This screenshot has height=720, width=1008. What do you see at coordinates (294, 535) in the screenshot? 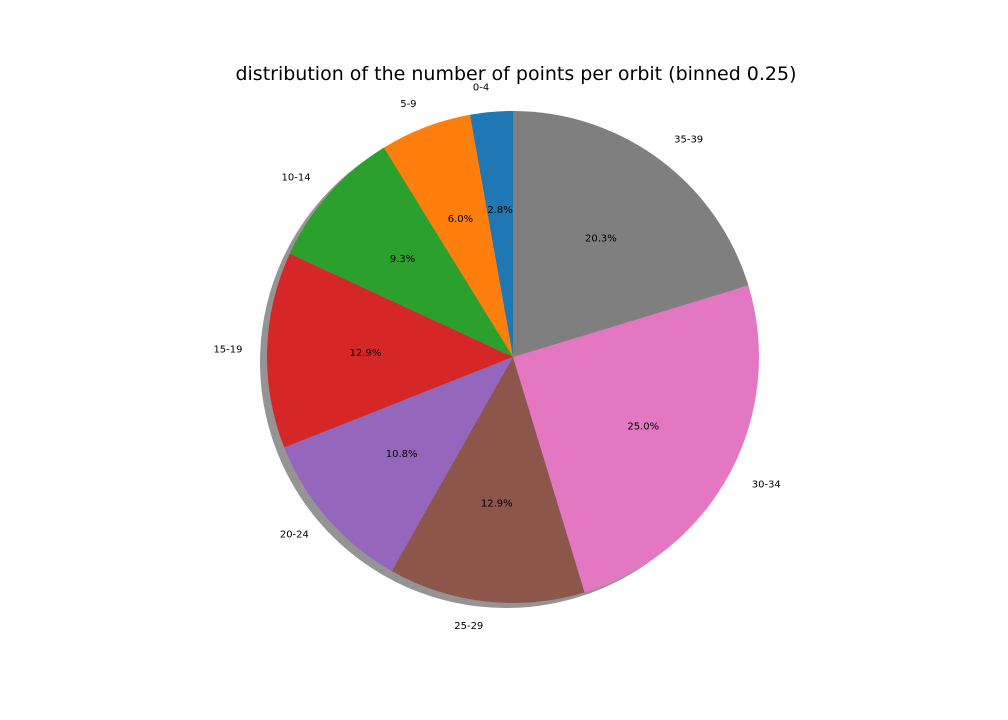
I see `slice-category-label: 20-24` at bounding box center [294, 535].